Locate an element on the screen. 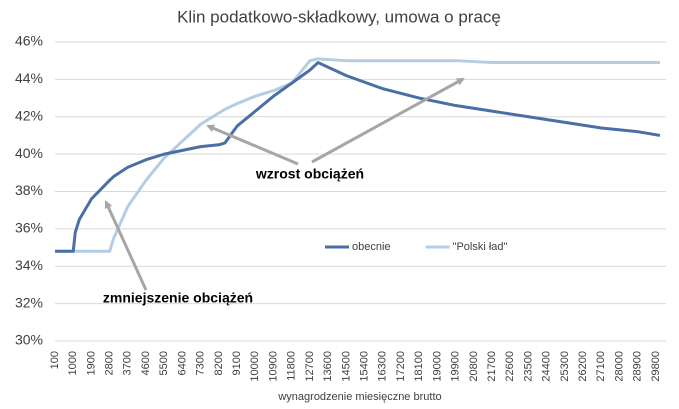 The height and width of the screenshot is (409, 679). x-tick-label: 12700 is located at coordinates (310, 366).